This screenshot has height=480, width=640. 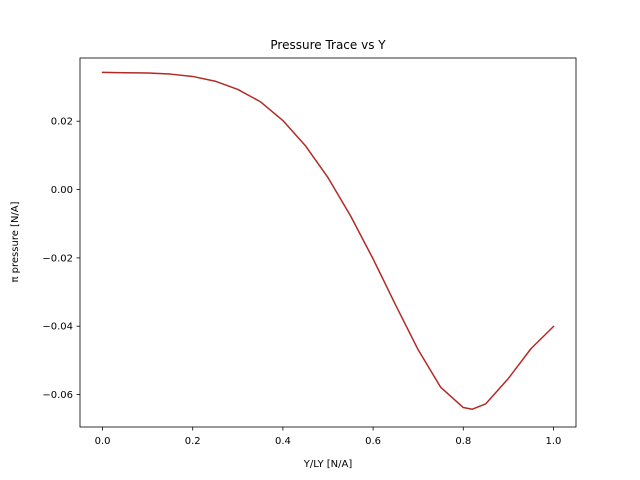 What do you see at coordinates (463, 441) in the screenshot?
I see `x-tick-label: 0.8` at bounding box center [463, 441].